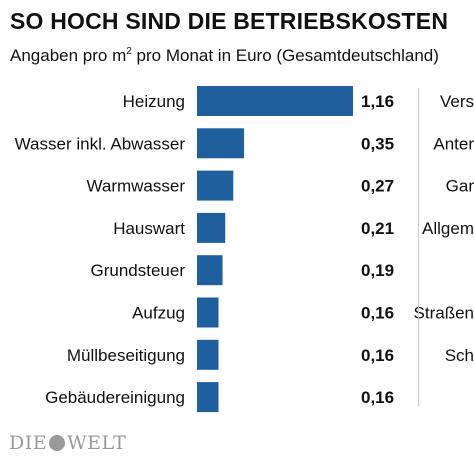  Describe the element at coordinates (460, 186) in the screenshot. I see `right-column-label: Gar` at that location.